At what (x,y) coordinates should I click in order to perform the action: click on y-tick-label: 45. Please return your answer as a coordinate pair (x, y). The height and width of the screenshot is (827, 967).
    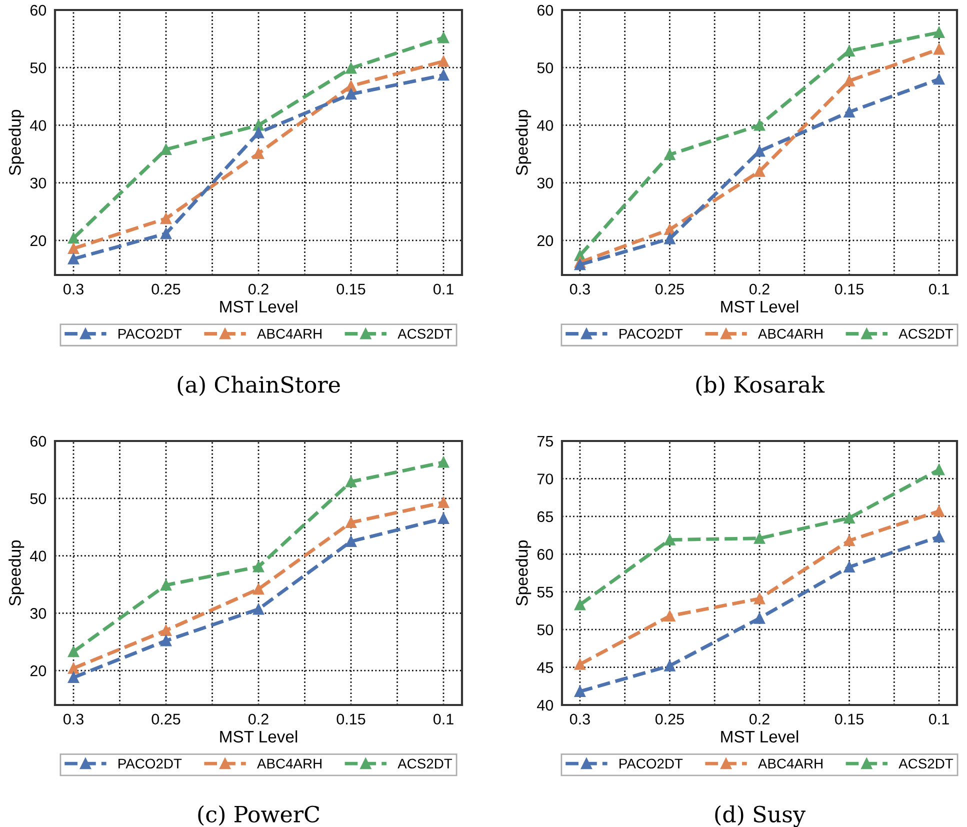
    Looking at the image, I should click on (545, 667).